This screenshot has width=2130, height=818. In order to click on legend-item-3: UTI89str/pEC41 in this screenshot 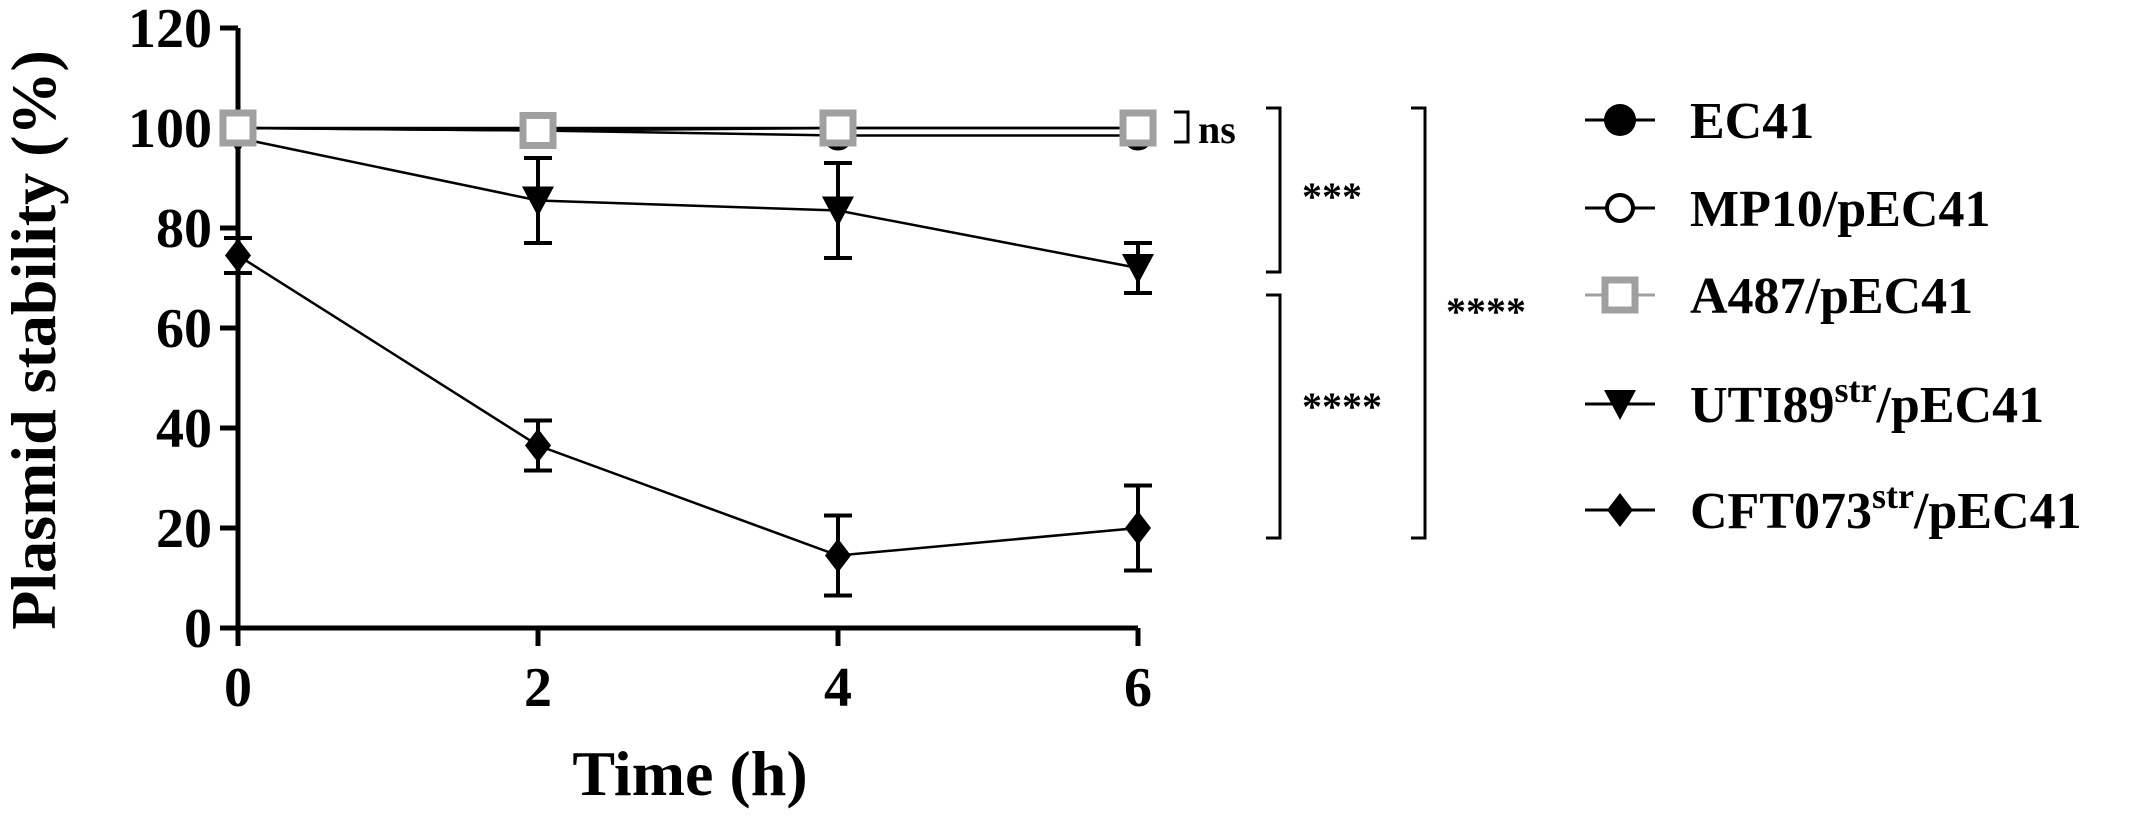, I will do `click(1814, 402)`.